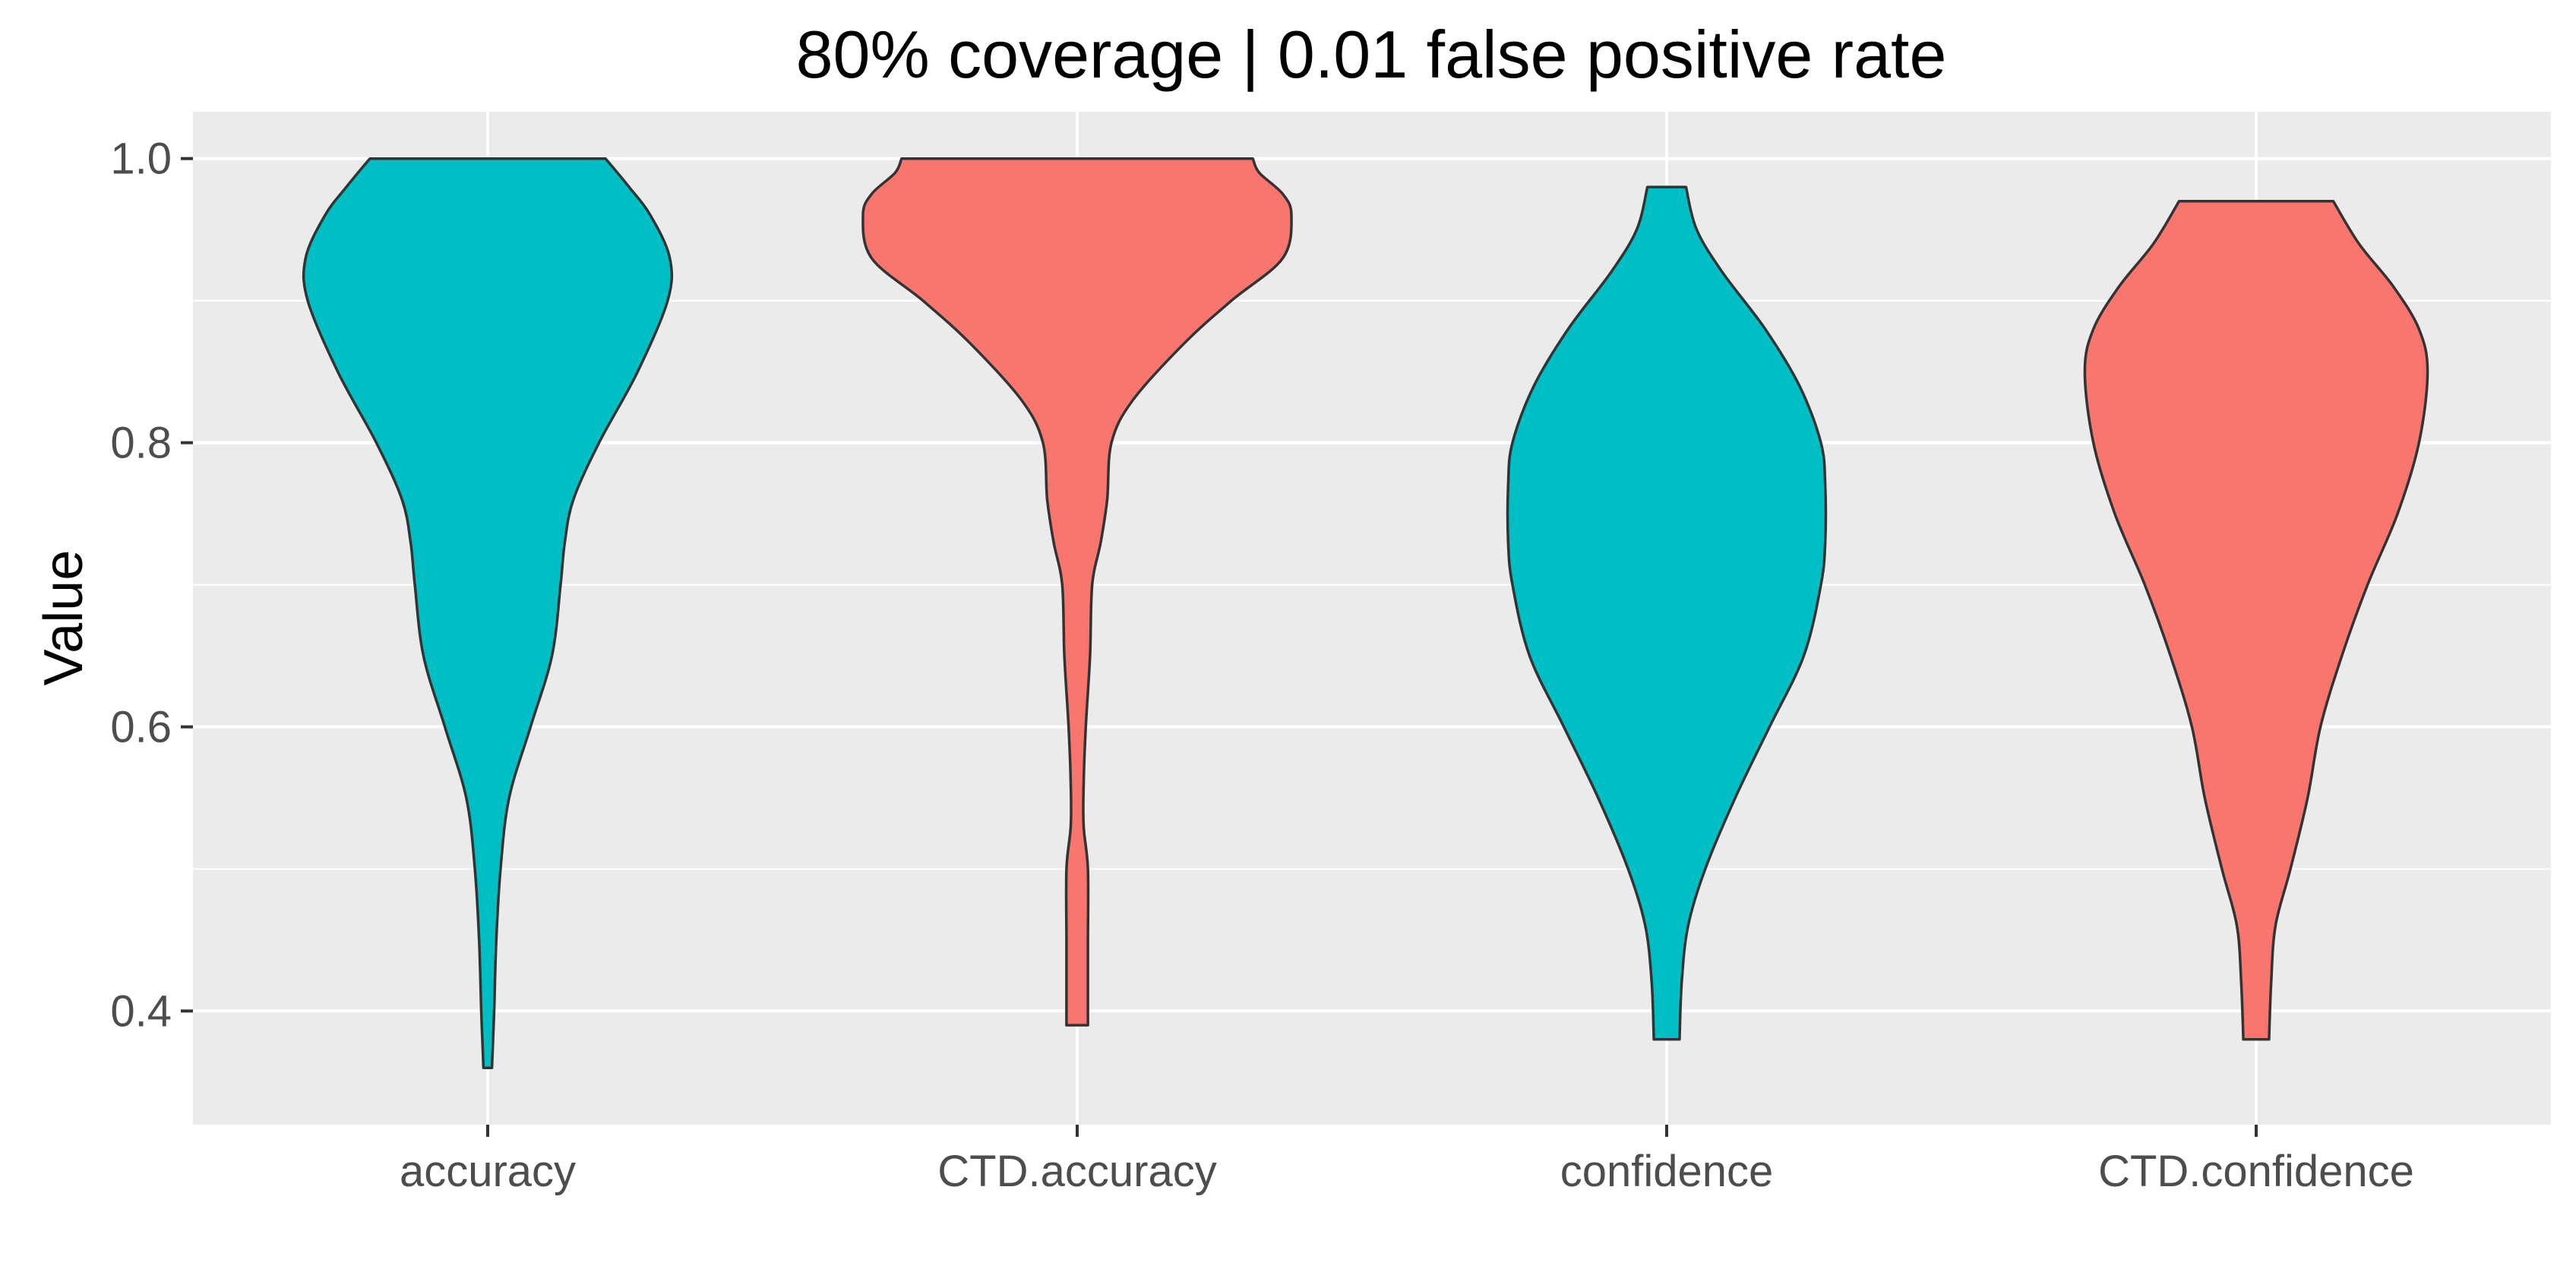 The image size is (2576, 1285). I want to click on violin-accuracy, so click(488, 613).